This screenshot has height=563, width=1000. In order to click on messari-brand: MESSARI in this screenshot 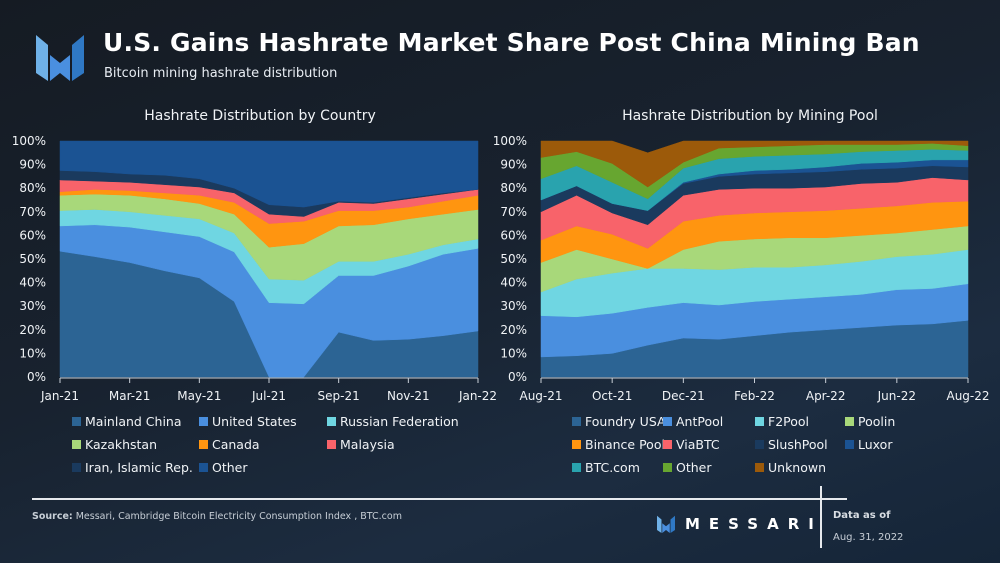, I will do `click(739, 524)`.